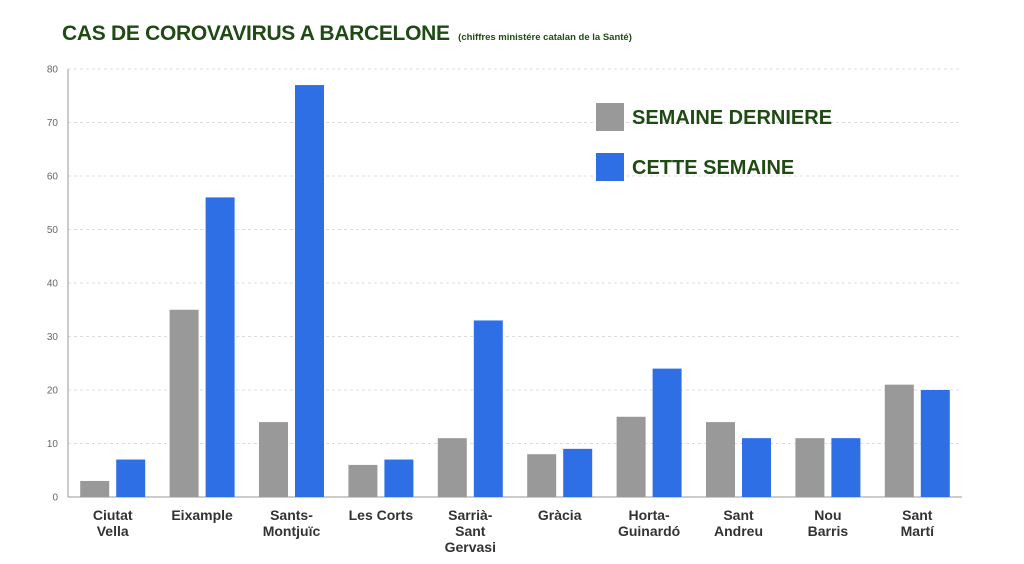 The image size is (1024, 564). I want to click on x-category-label: Gràcia, so click(560, 515).